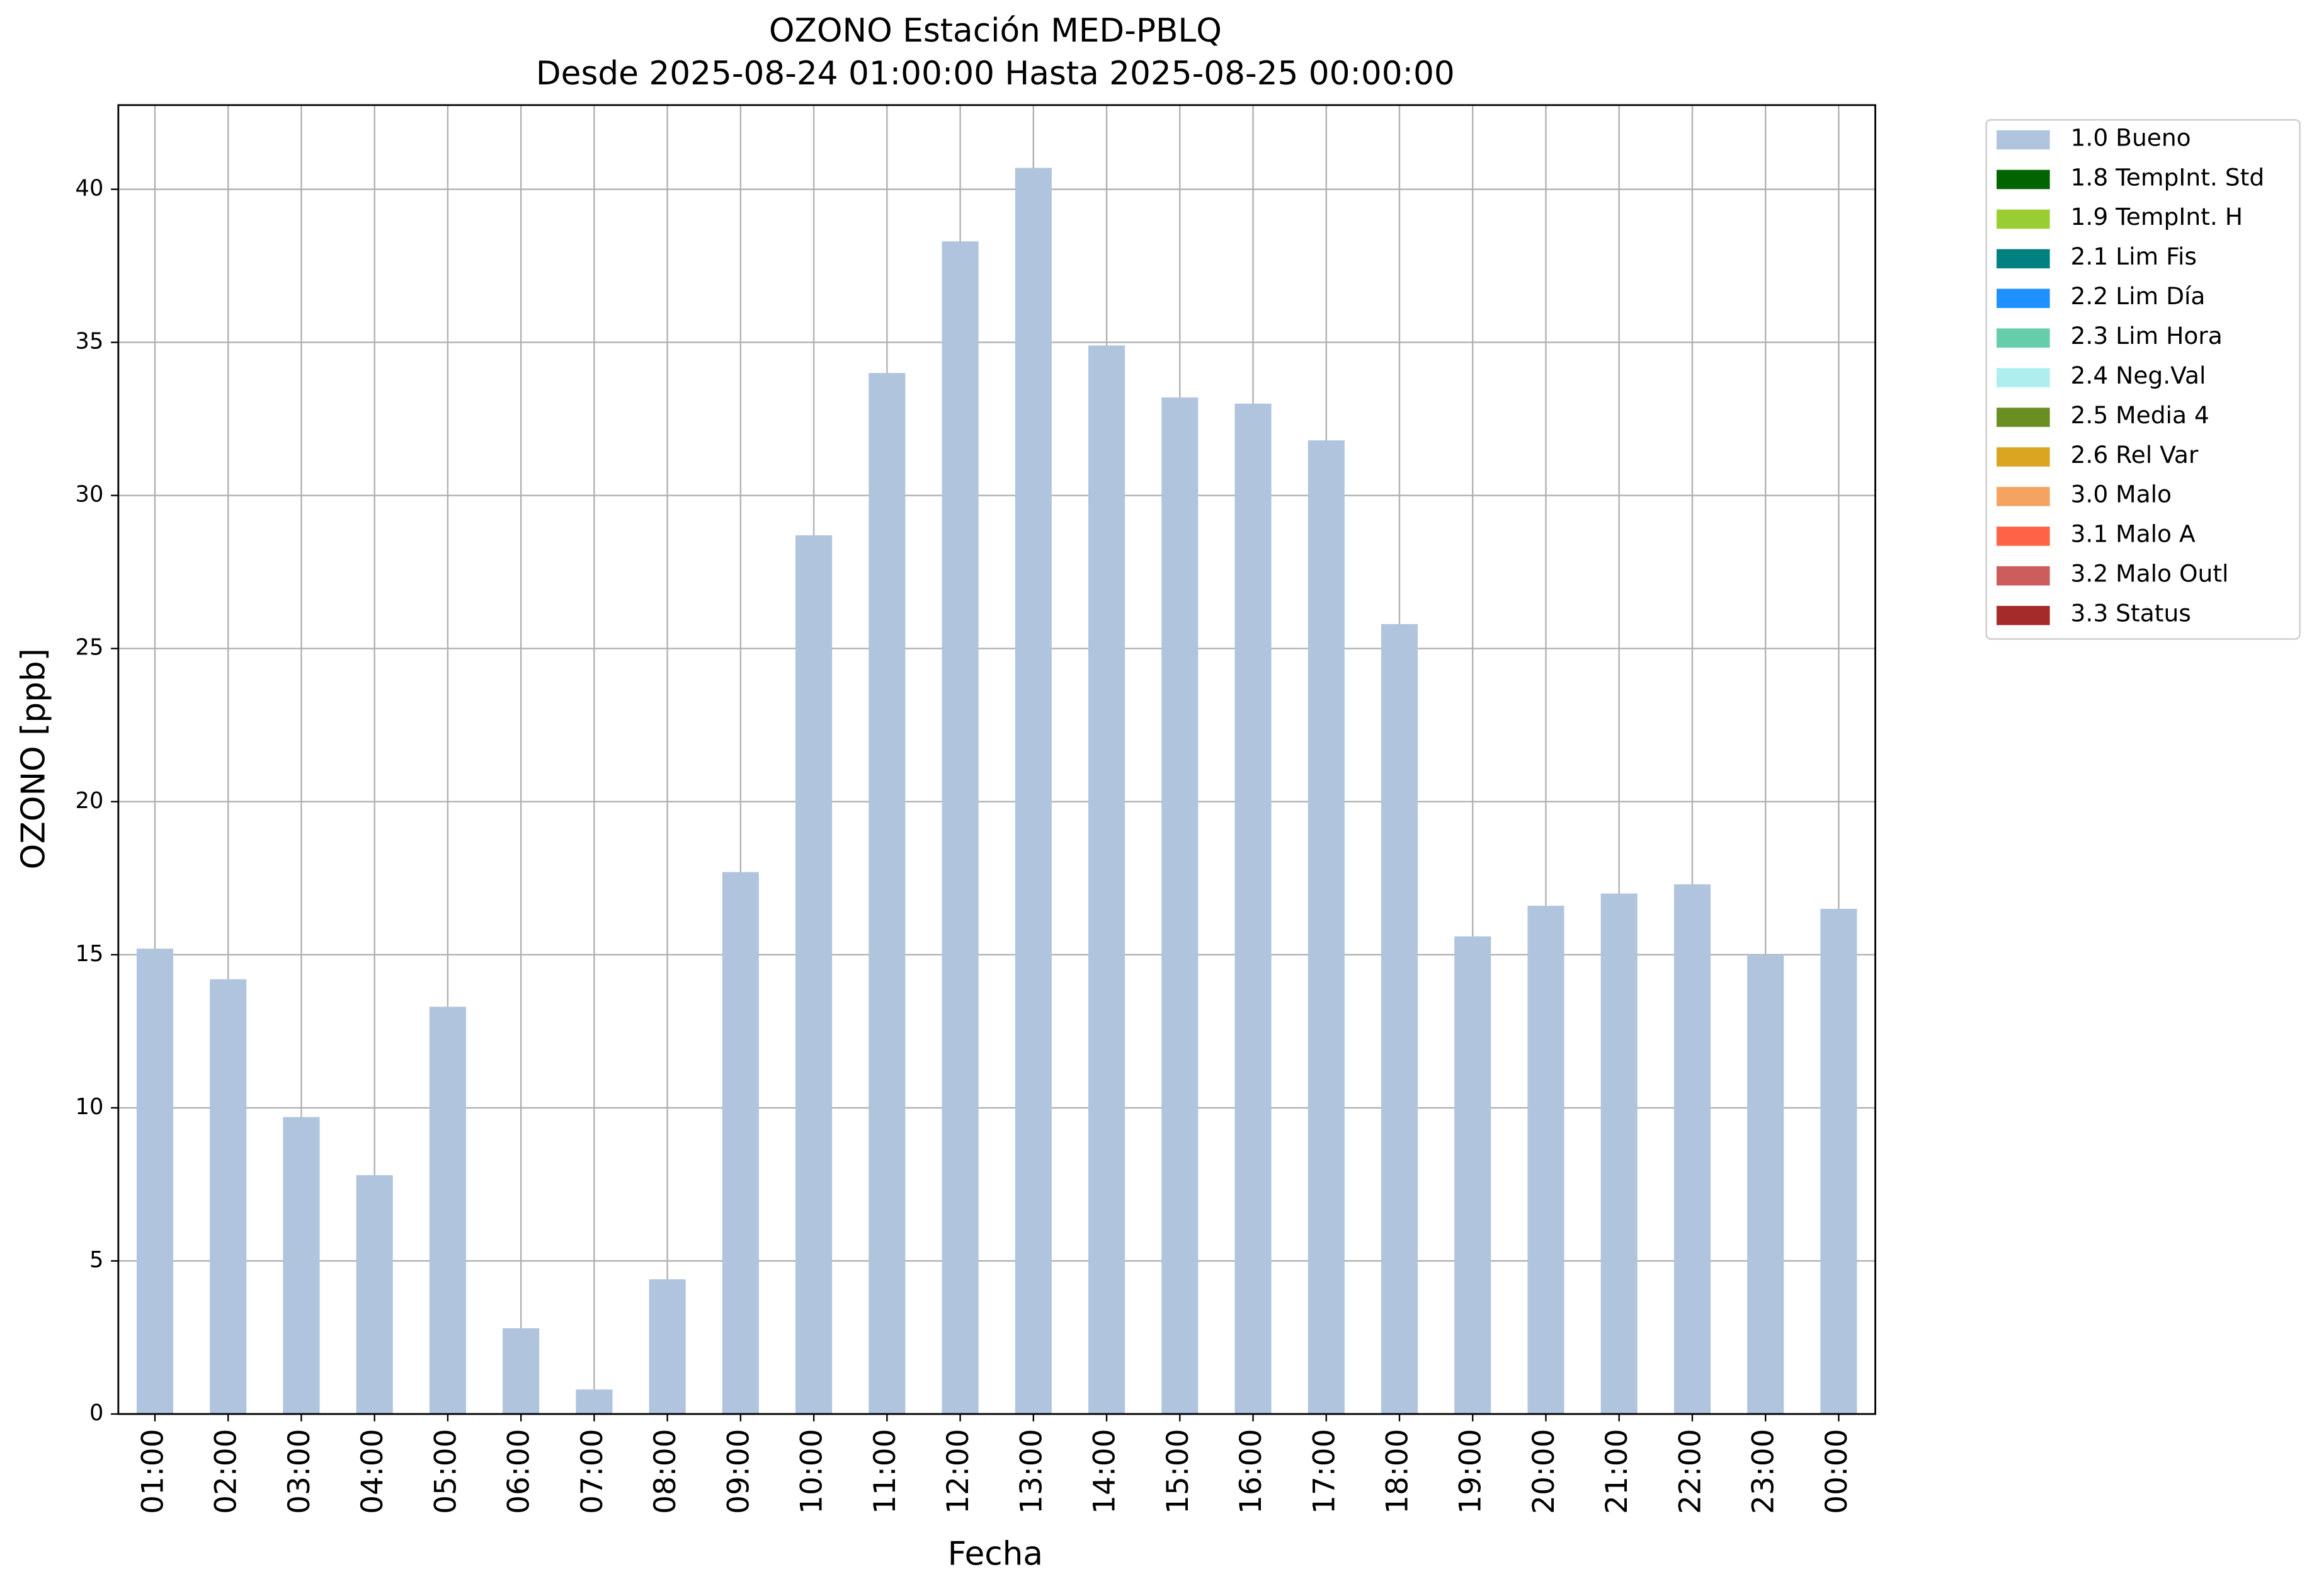  What do you see at coordinates (2131, 137) in the screenshot?
I see `legend-label: 1.0 Bueno` at bounding box center [2131, 137].